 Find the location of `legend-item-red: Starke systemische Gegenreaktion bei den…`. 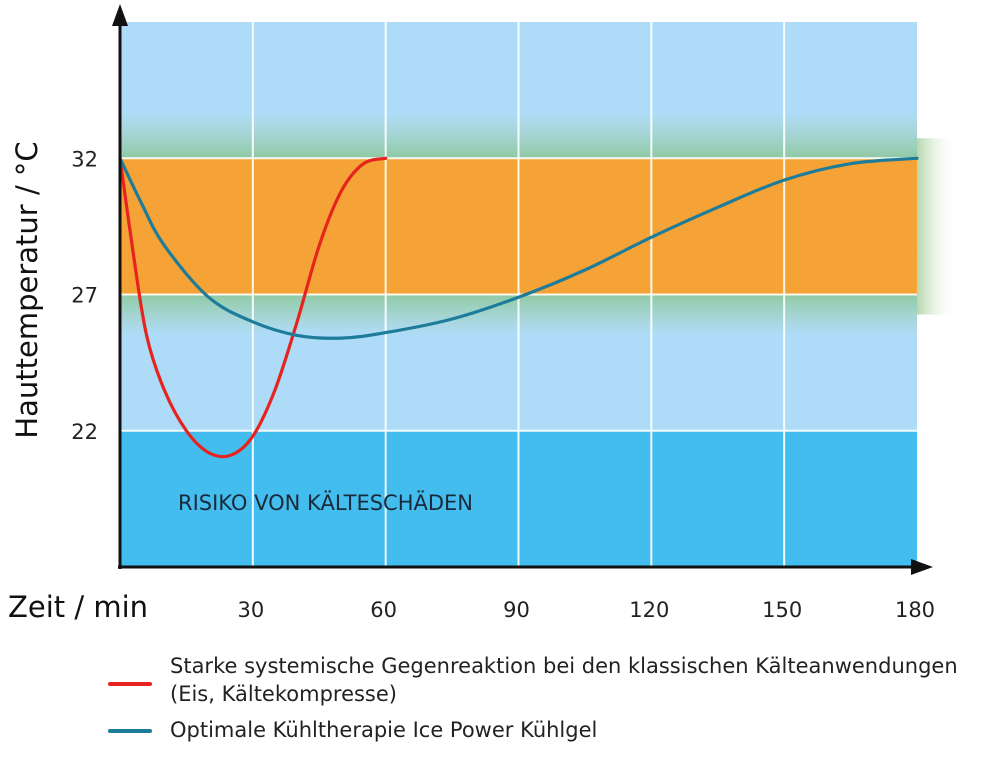

legend-item-red: Starke systemische Gegenreaktion bei den… is located at coordinates (548, 680).